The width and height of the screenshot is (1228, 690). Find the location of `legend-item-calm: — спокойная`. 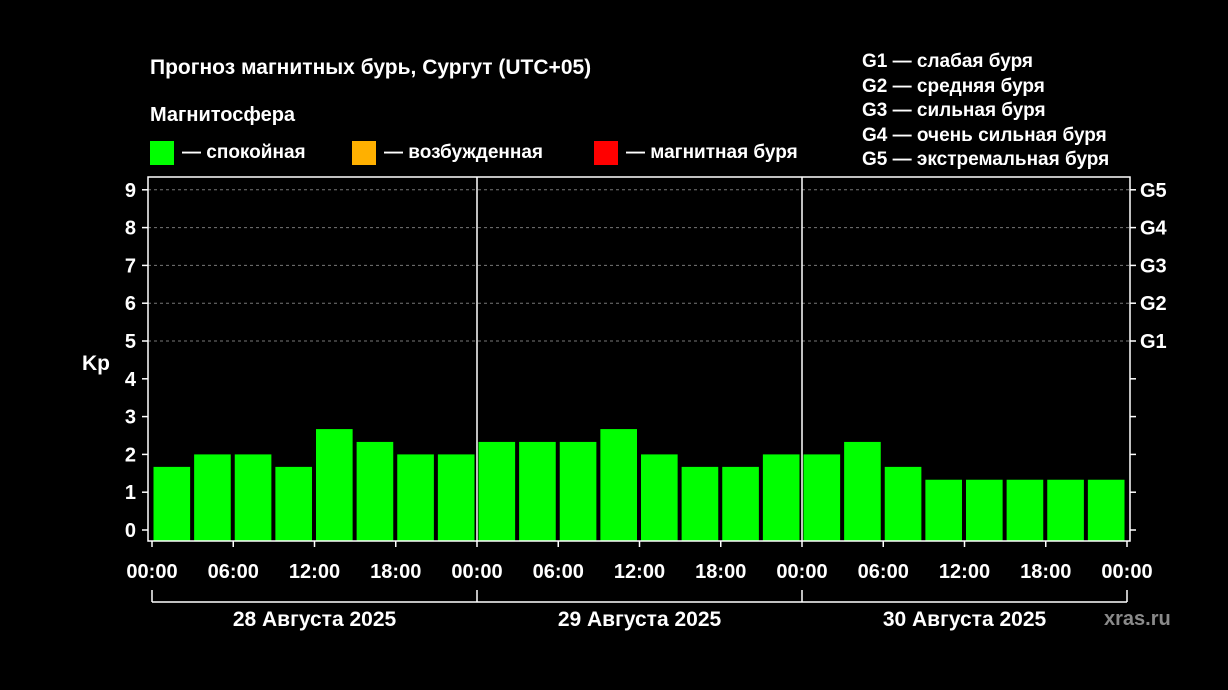

legend-item-calm: — спокойная is located at coordinates (228, 153).